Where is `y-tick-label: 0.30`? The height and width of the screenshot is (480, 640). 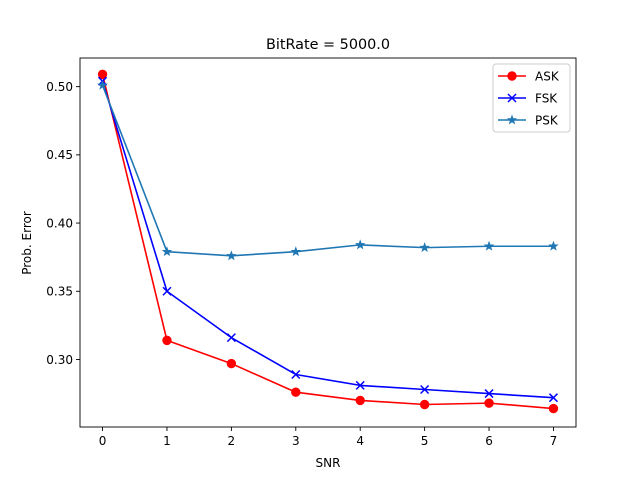 y-tick-label: 0.30 is located at coordinates (59, 360).